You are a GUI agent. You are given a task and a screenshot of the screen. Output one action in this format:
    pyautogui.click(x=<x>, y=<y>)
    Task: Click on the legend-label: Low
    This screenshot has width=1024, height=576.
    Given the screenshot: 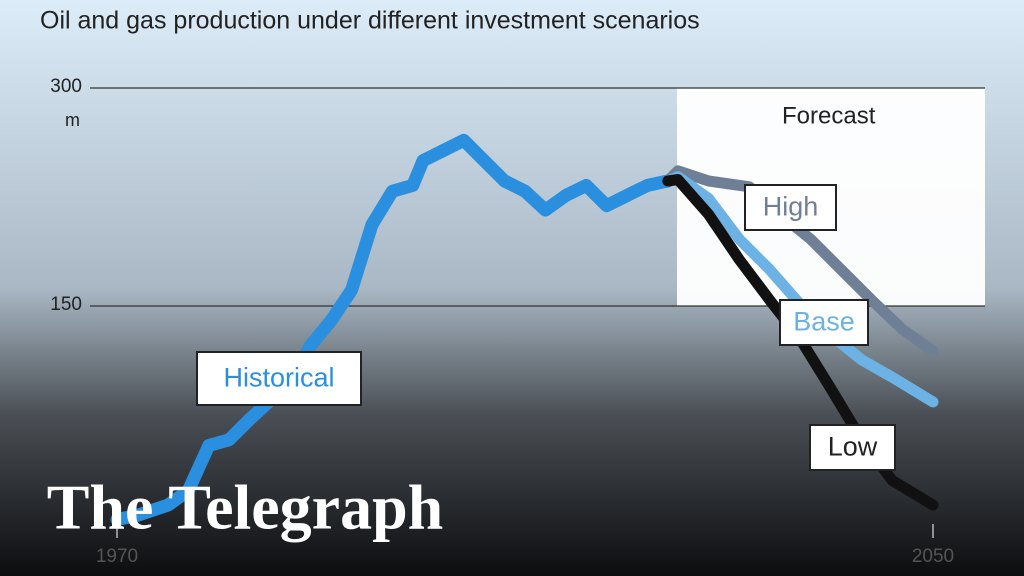 What is the action you would take?
    pyautogui.click(x=853, y=447)
    